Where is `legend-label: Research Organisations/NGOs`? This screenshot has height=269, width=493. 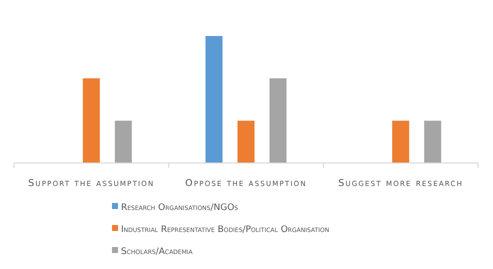 legend-label: Research Organisations/NGOs is located at coordinates (179, 208).